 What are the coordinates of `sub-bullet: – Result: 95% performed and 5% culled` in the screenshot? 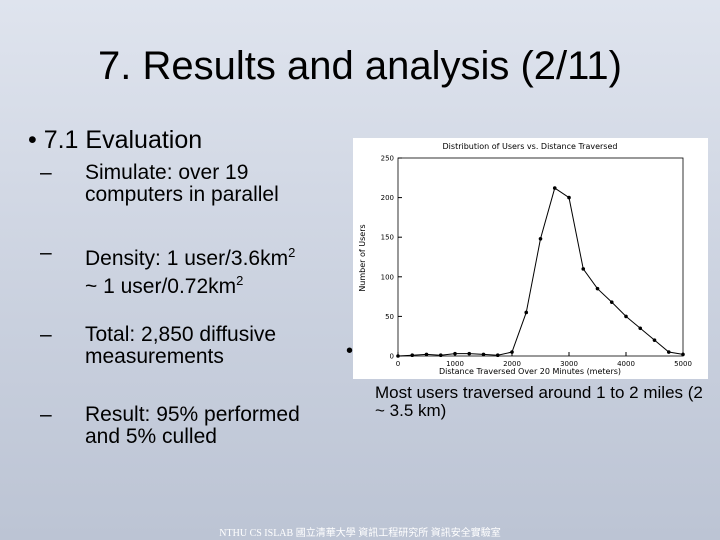 It's located at (190, 426).